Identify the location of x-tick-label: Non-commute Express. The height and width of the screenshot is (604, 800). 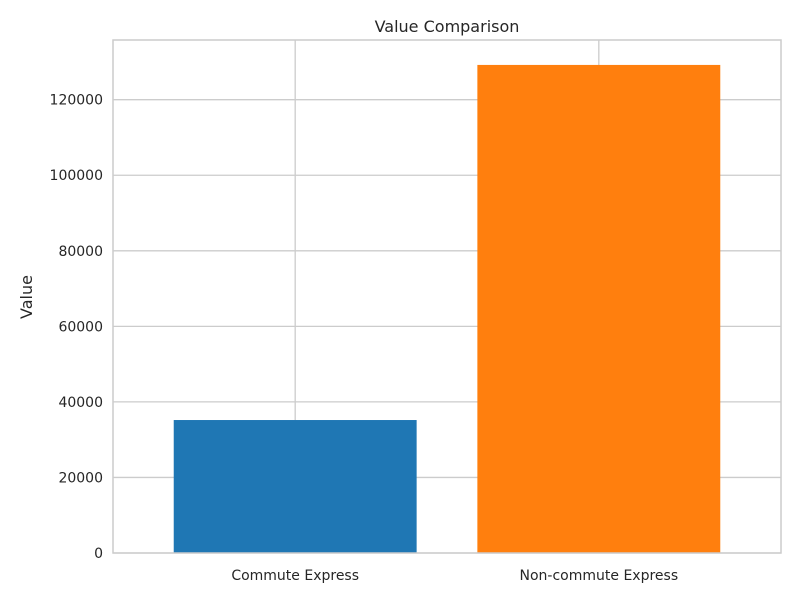
(599, 576).